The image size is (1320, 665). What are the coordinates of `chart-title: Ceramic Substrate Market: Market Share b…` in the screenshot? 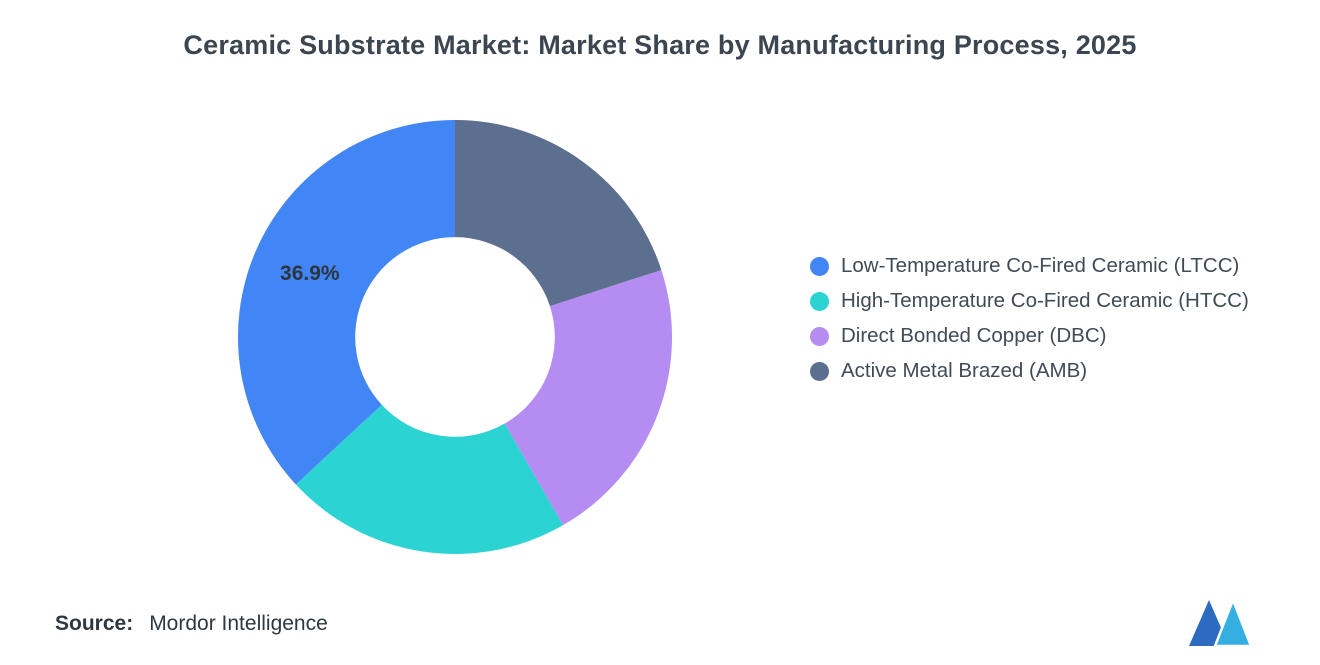 It's located at (660, 45).